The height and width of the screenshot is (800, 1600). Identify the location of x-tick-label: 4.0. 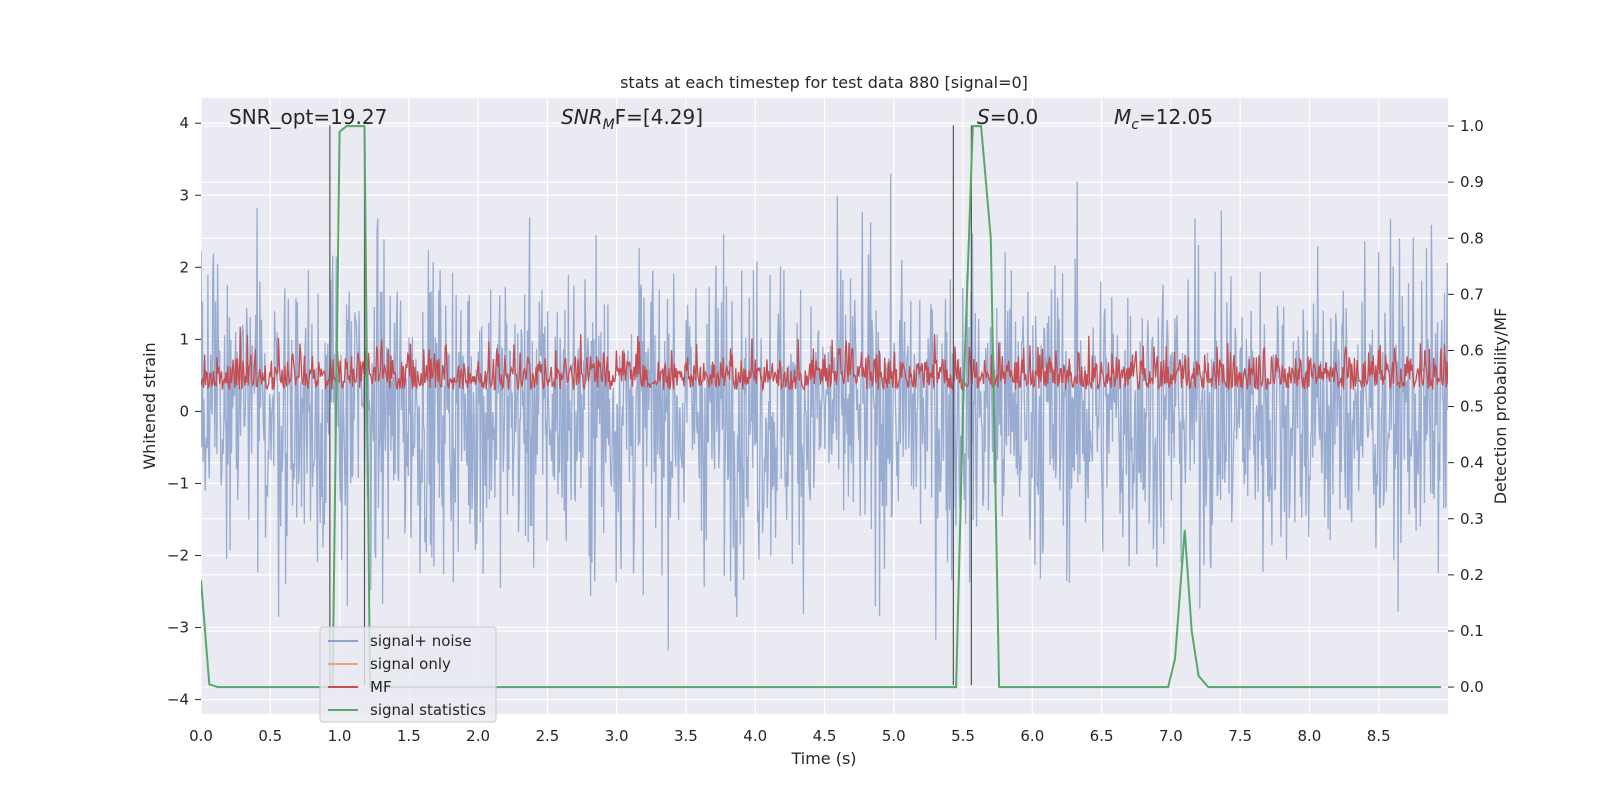
(755, 736).